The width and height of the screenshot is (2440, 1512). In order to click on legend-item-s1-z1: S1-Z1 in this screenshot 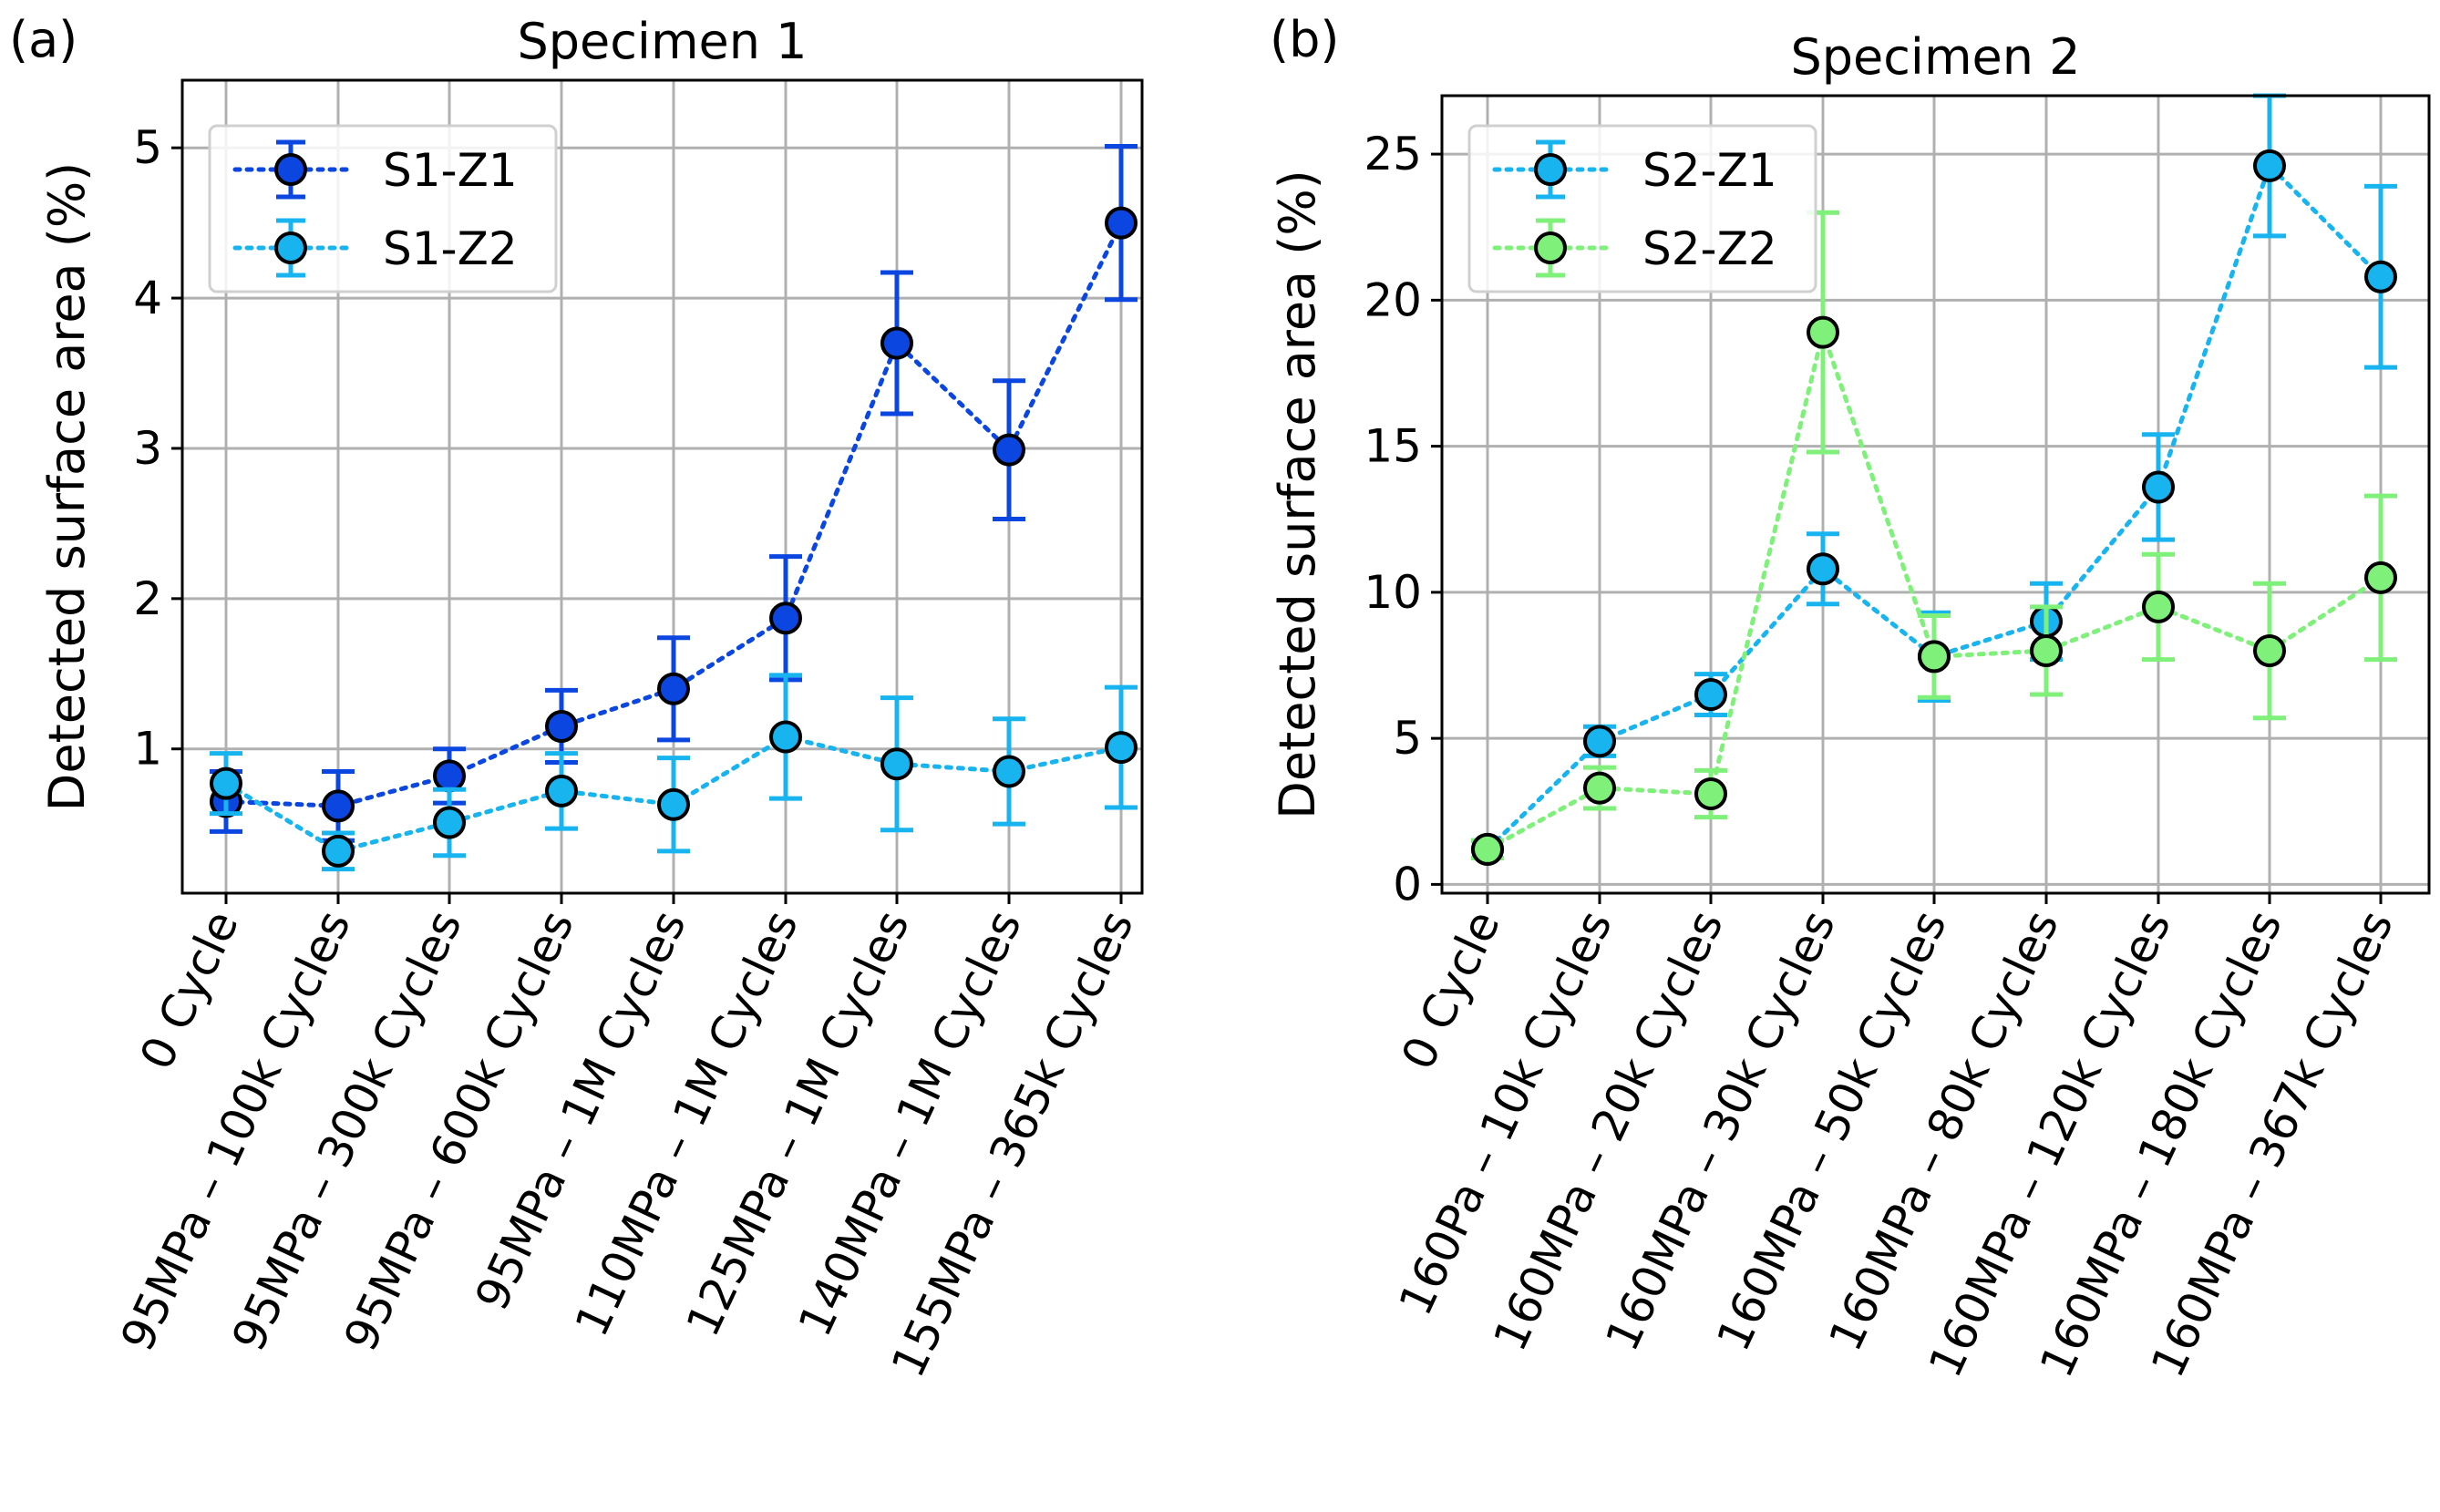, I will do `click(375, 169)`.